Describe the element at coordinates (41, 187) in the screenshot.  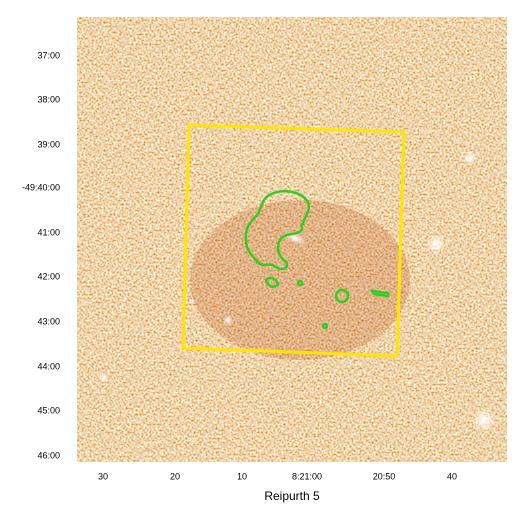
I see `y-axis-label: -49:40:00` at that location.